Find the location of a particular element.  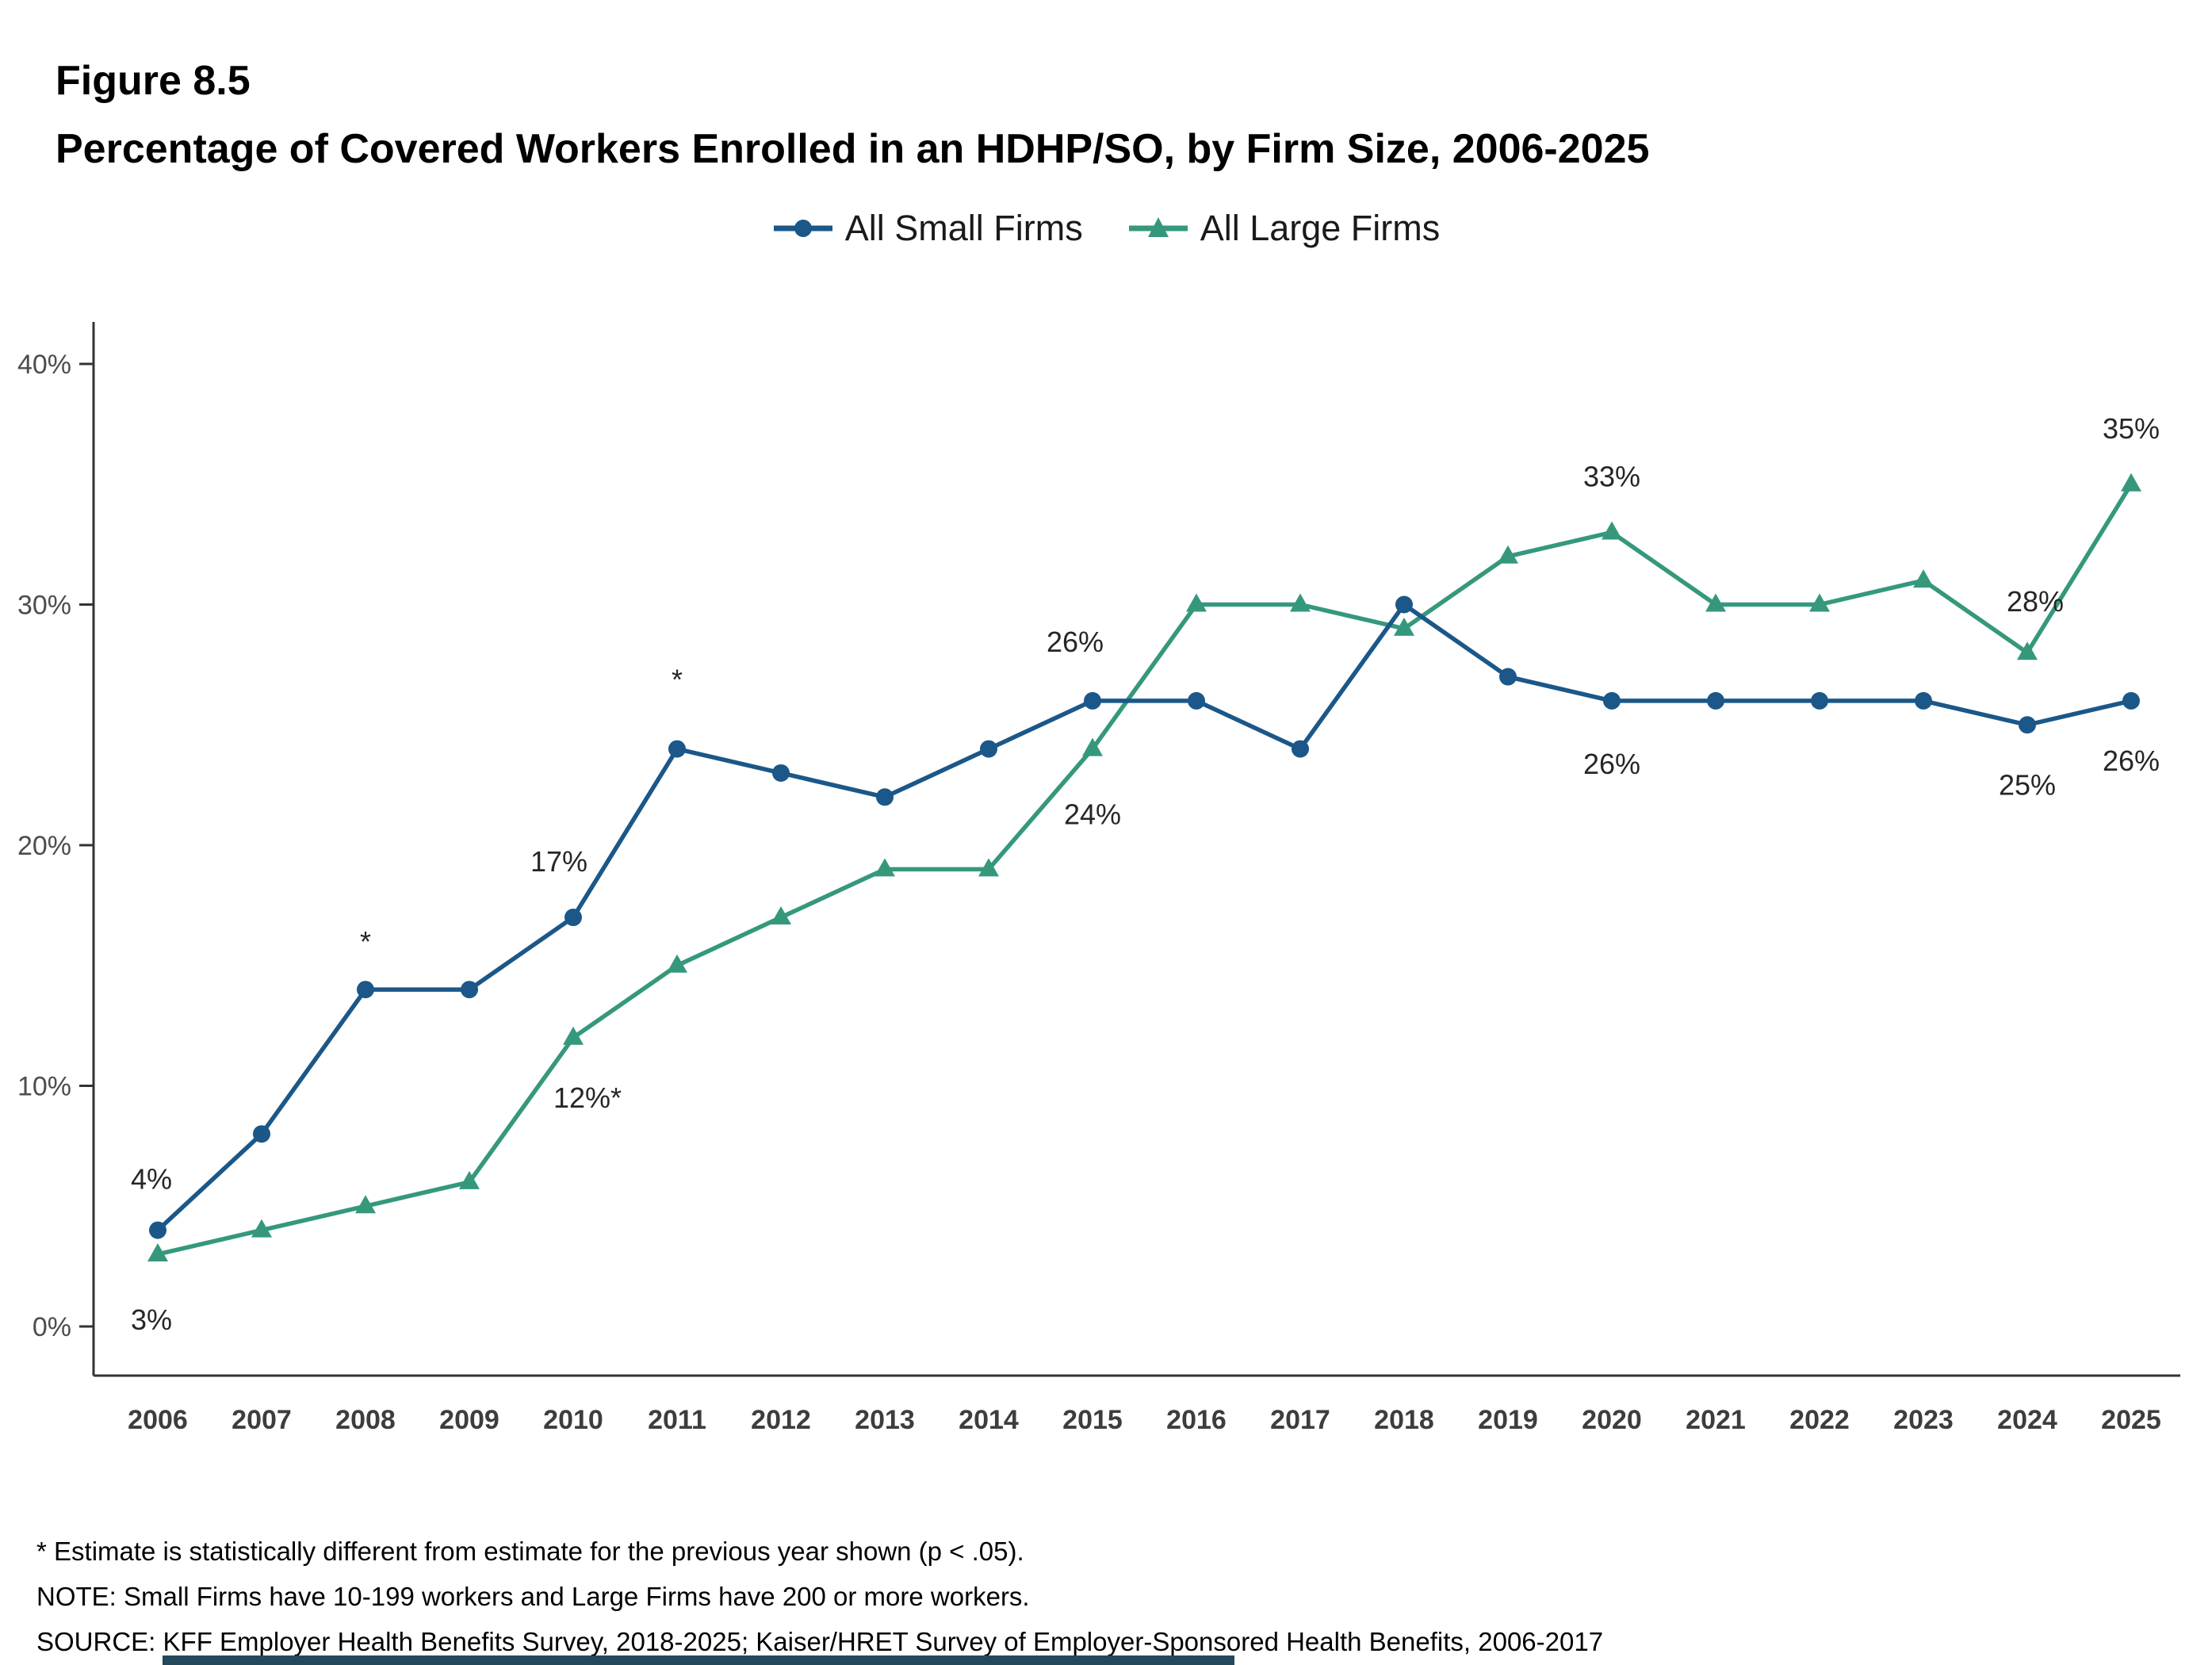

x-tick-label: 2015 is located at coordinates (1092, 1420).